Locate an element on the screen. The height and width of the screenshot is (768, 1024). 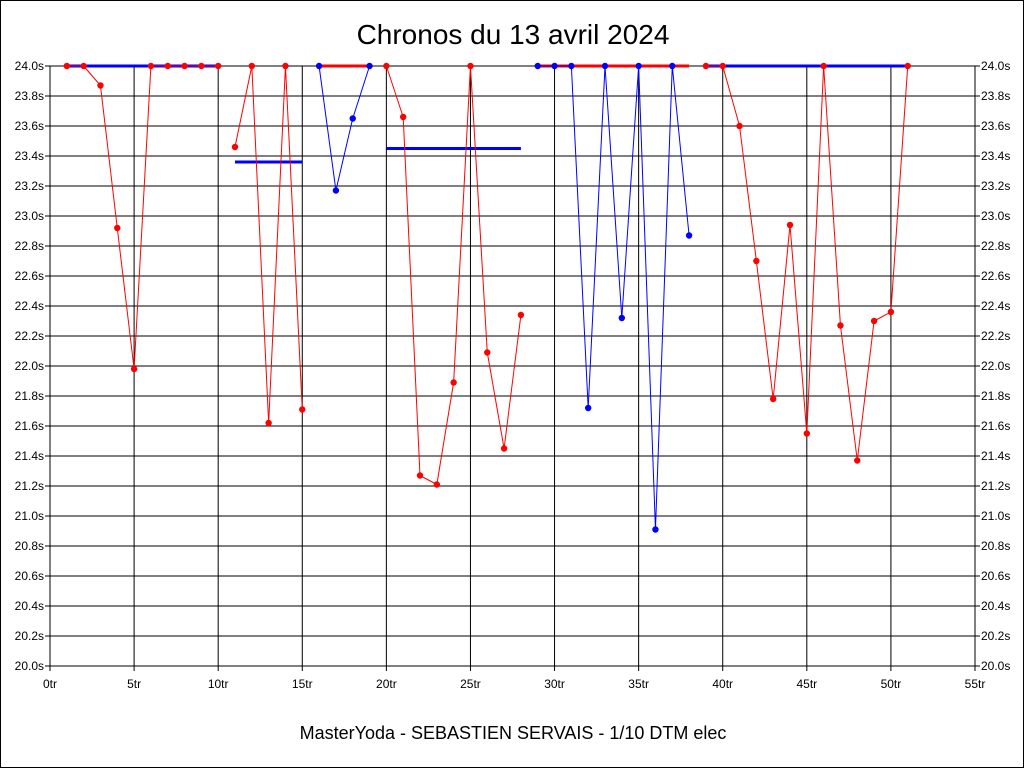
stint-average-lines is located at coordinates (487, 114).